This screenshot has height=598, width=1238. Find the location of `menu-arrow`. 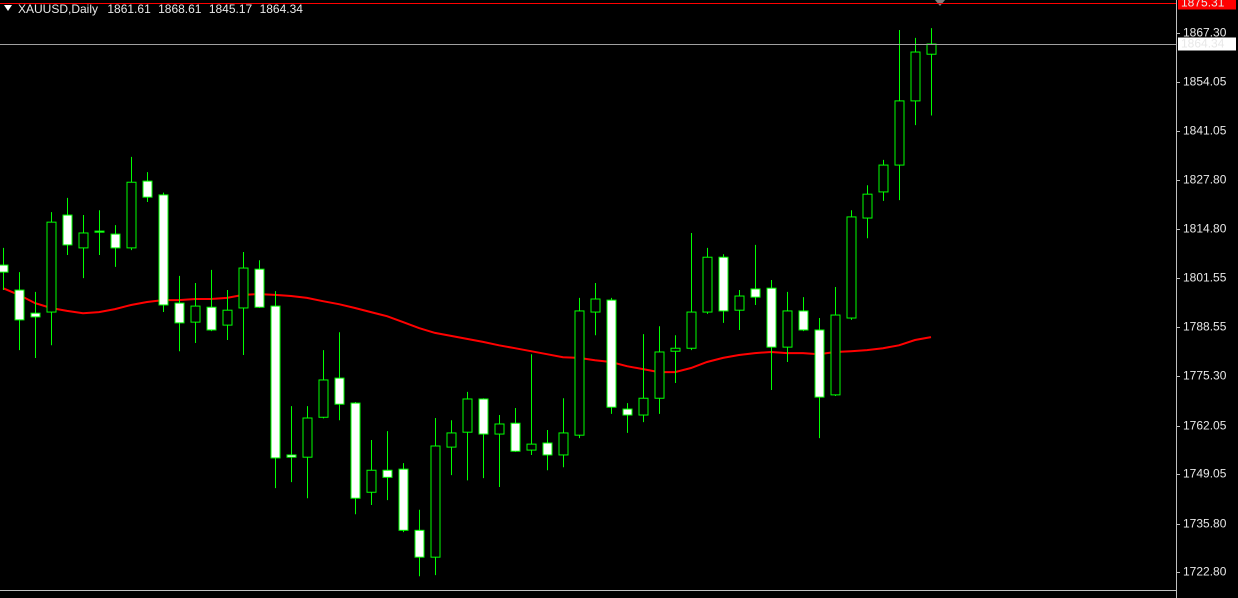

menu-arrow is located at coordinates (8, 8).